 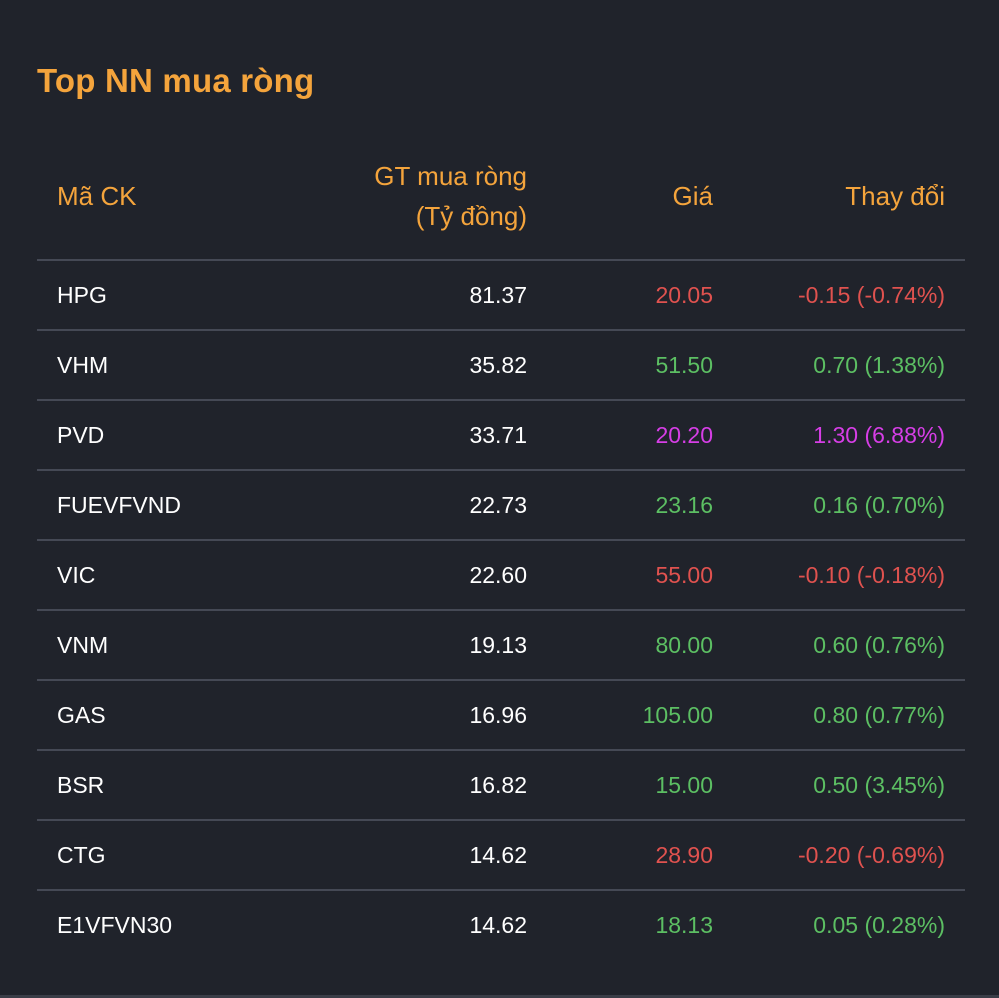 I want to click on price-change: -0.10 (-0.18%), so click(x=871, y=575).